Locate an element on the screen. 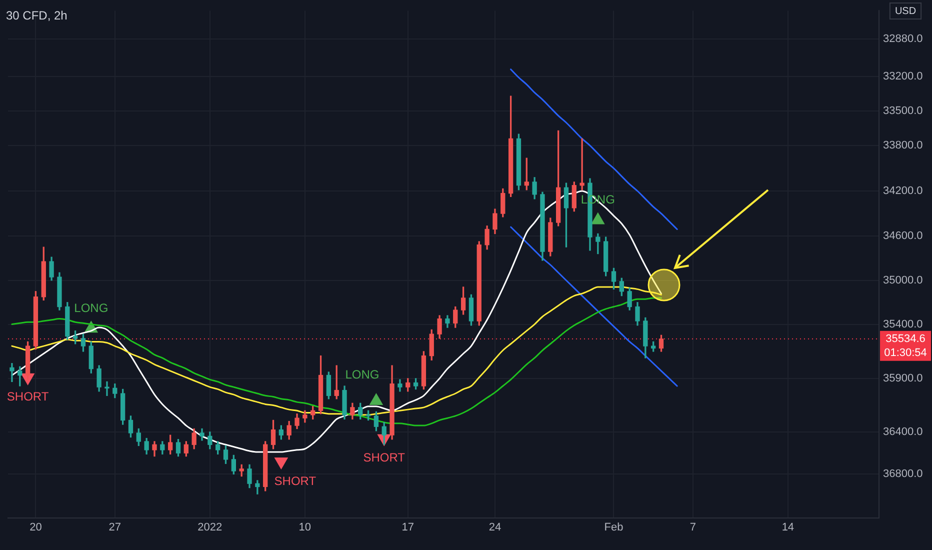 Image resolution: width=932 pixels, height=550 pixels. x-tick-label: 20 is located at coordinates (36, 528).